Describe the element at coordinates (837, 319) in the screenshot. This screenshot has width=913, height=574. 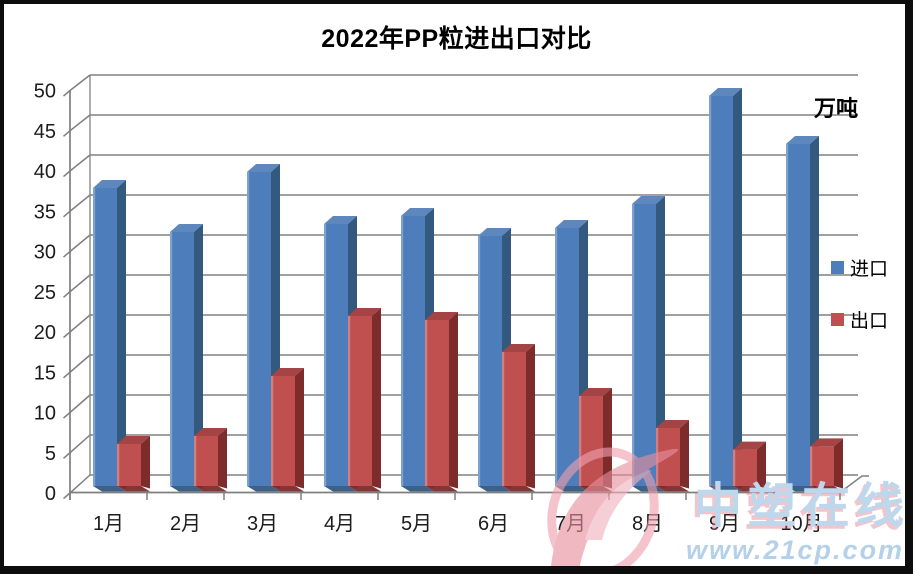
I see `export-color-swatch` at that location.